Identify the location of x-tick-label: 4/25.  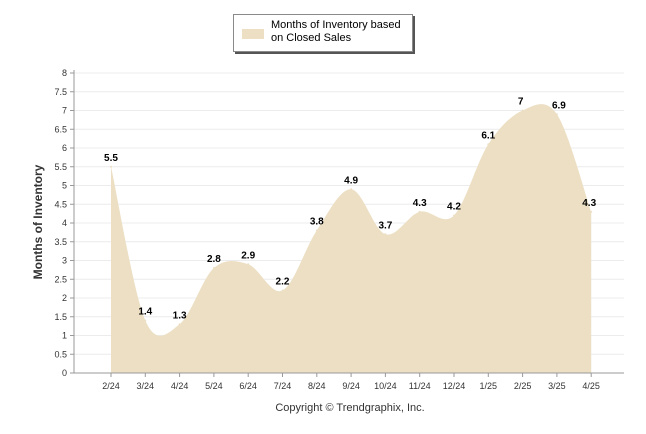
(591, 386).